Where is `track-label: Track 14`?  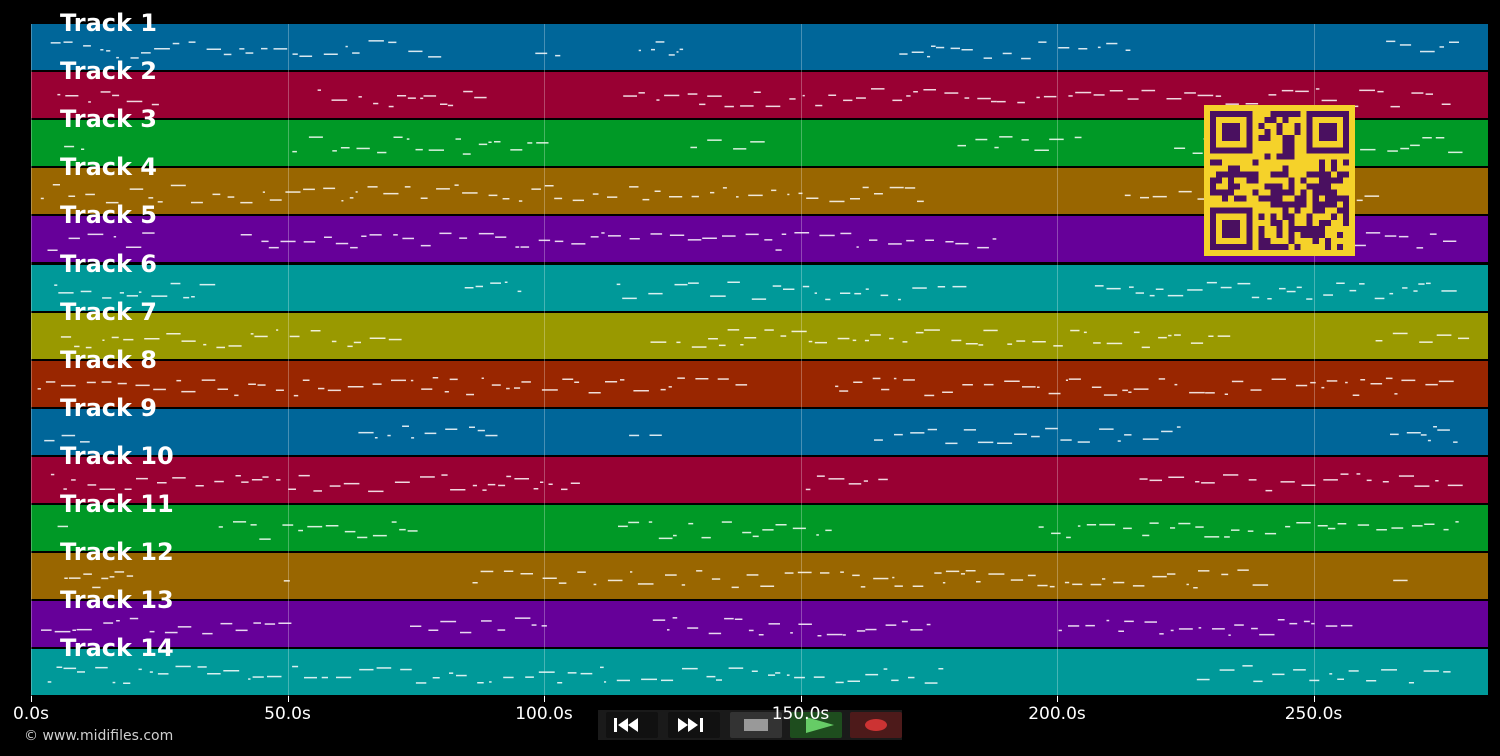
track-label: Track 14 is located at coordinates (117, 648).